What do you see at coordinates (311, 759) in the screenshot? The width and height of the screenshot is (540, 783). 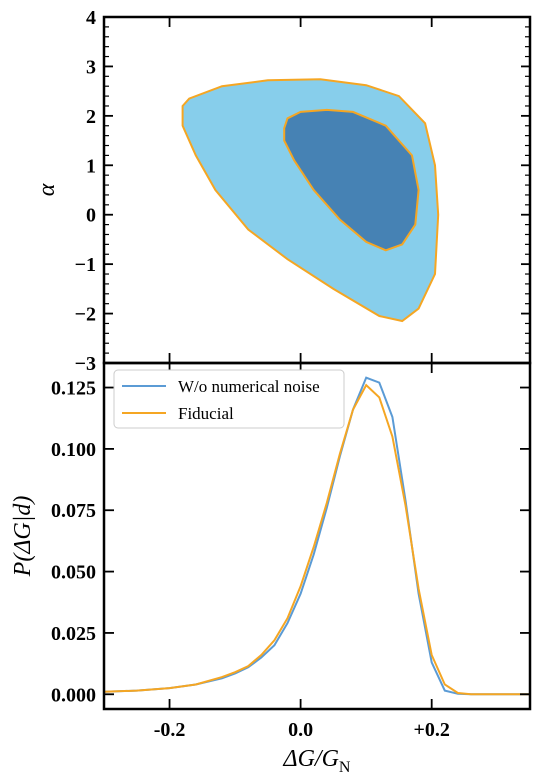 I see `x-axis-label-main: ΔG/G` at bounding box center [311, 759].